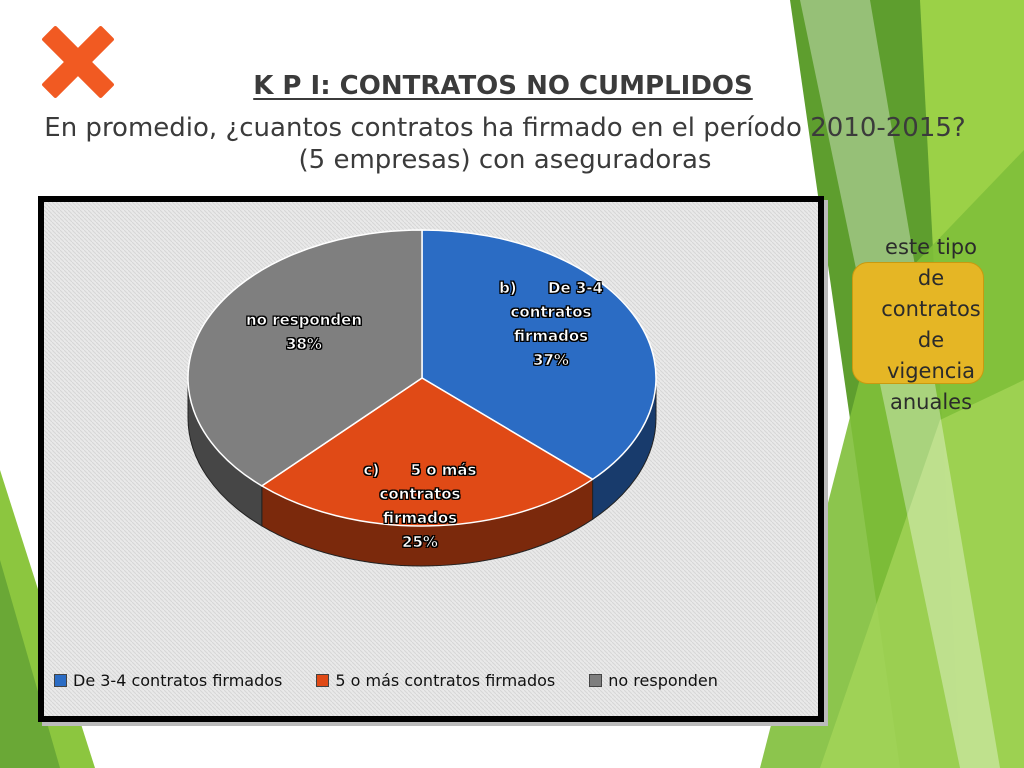 This screenshot has width=1024, height=768. I want to click on legend-swatch-blue, so click(60, 680).